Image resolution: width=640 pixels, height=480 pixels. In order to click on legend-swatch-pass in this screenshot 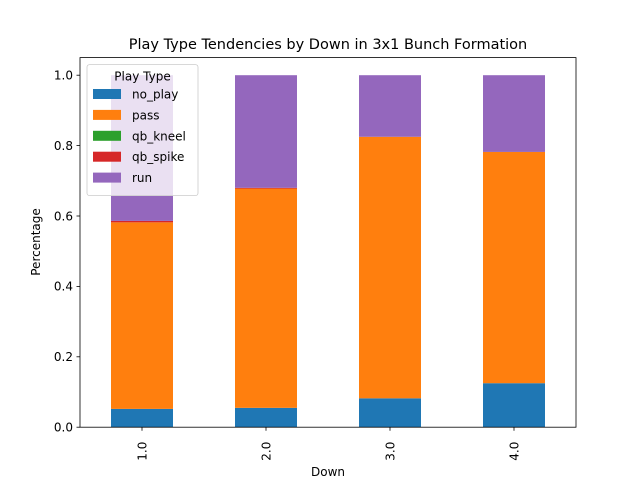, I will do `click(107, 114)`.